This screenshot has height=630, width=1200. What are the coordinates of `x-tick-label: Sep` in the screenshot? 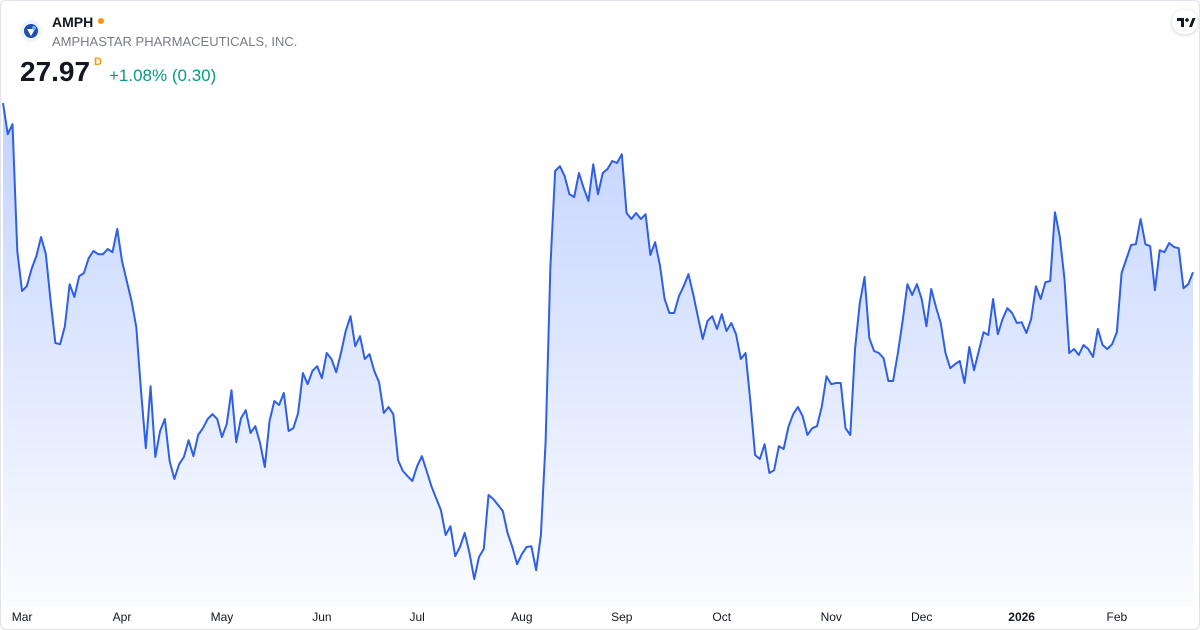 It's located at (622, 617).